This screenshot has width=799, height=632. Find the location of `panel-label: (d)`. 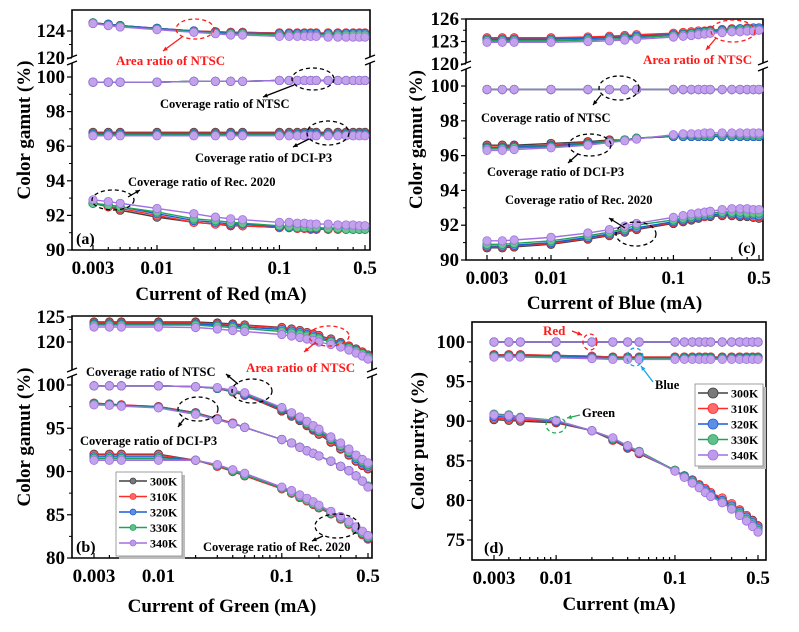

panel-label: (d) is located at coordinates (494, 548).